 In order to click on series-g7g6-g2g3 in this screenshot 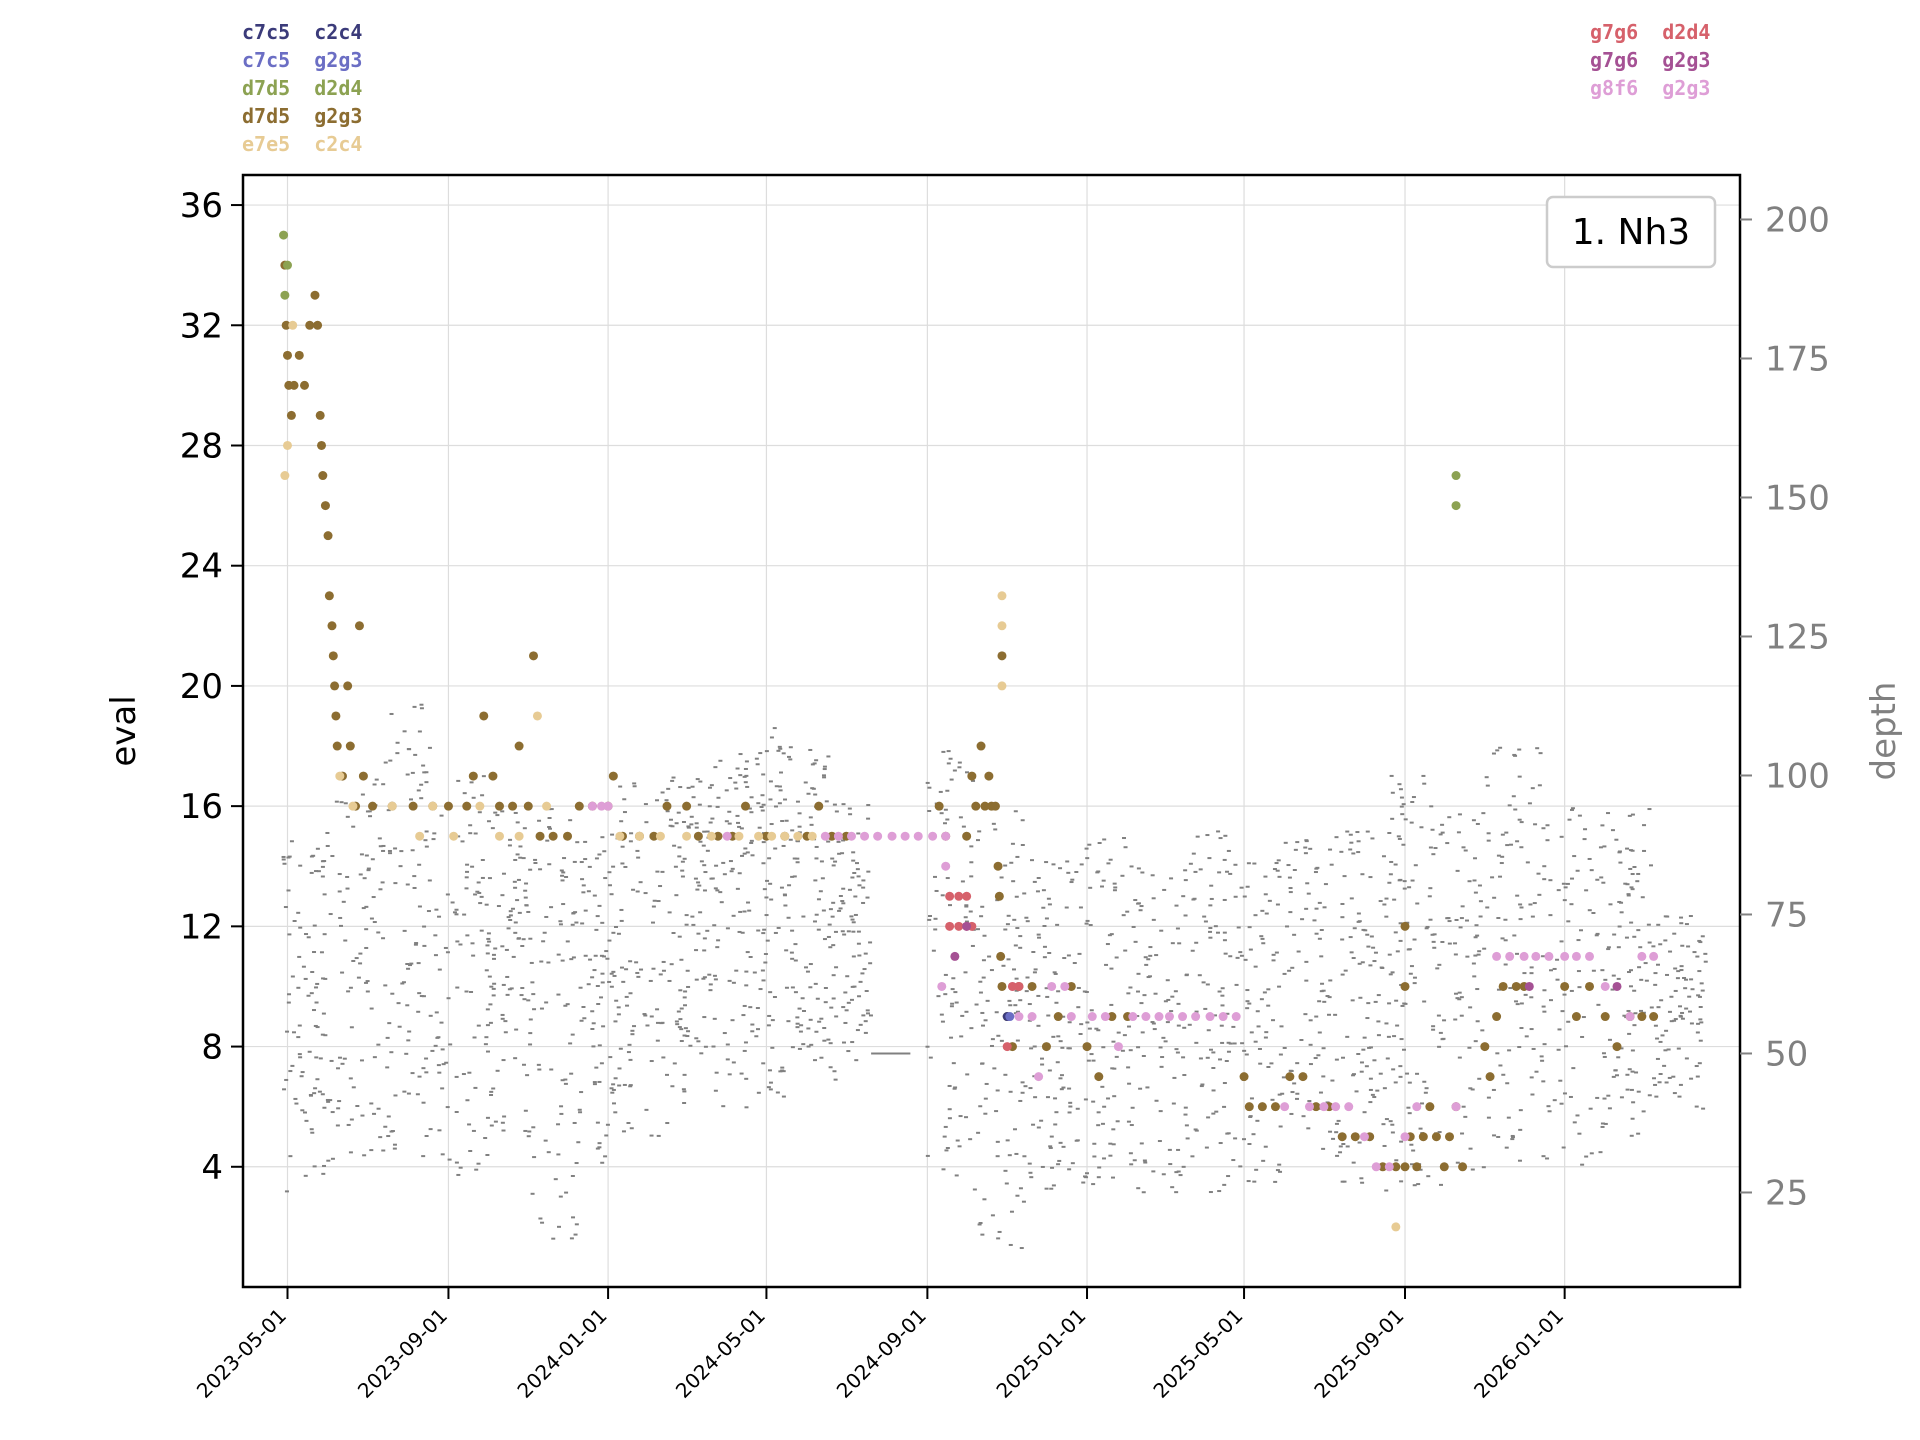, I will do `click(1286, 956)`.